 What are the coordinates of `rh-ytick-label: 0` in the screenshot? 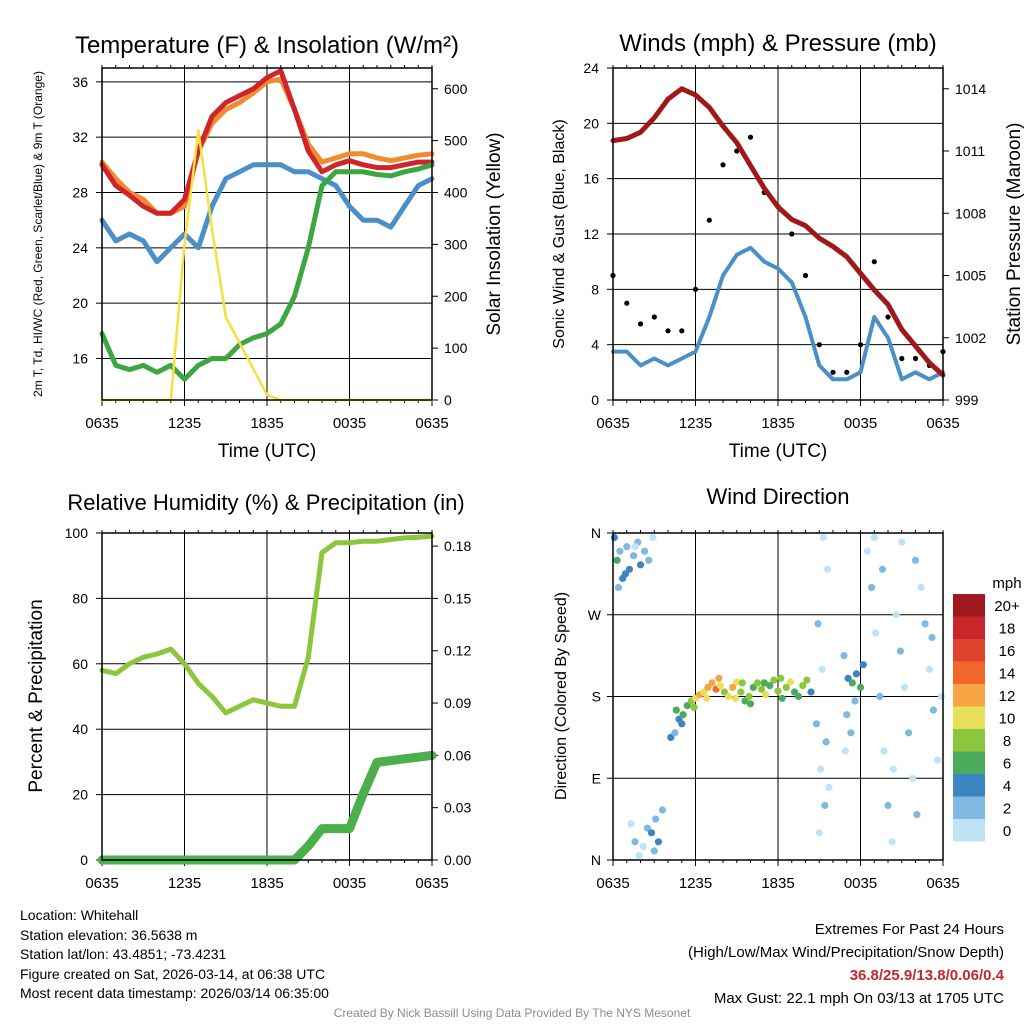 It's located at (84, 860).